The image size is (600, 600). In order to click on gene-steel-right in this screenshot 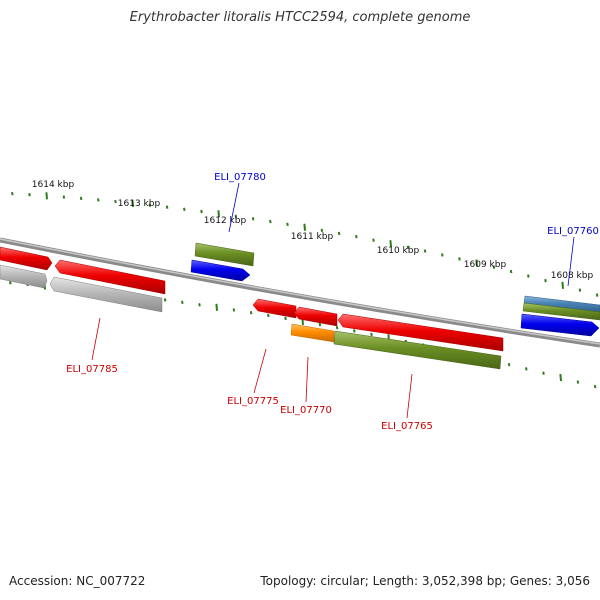, I will do `click(561, 304)`.